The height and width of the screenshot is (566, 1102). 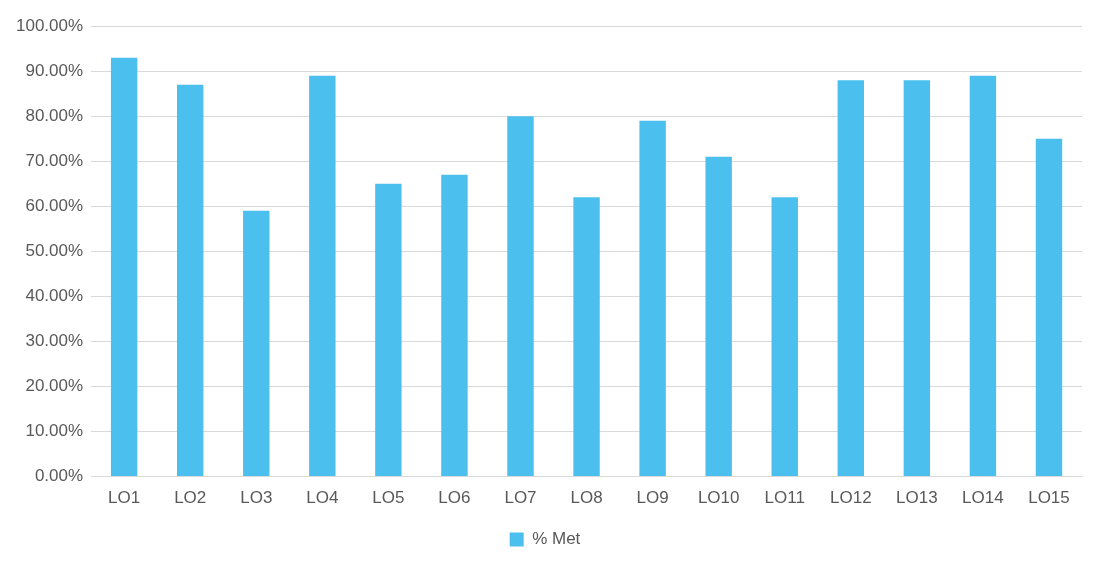 I want to click on x-tick-label: LO13, so click(x=917, y=498).